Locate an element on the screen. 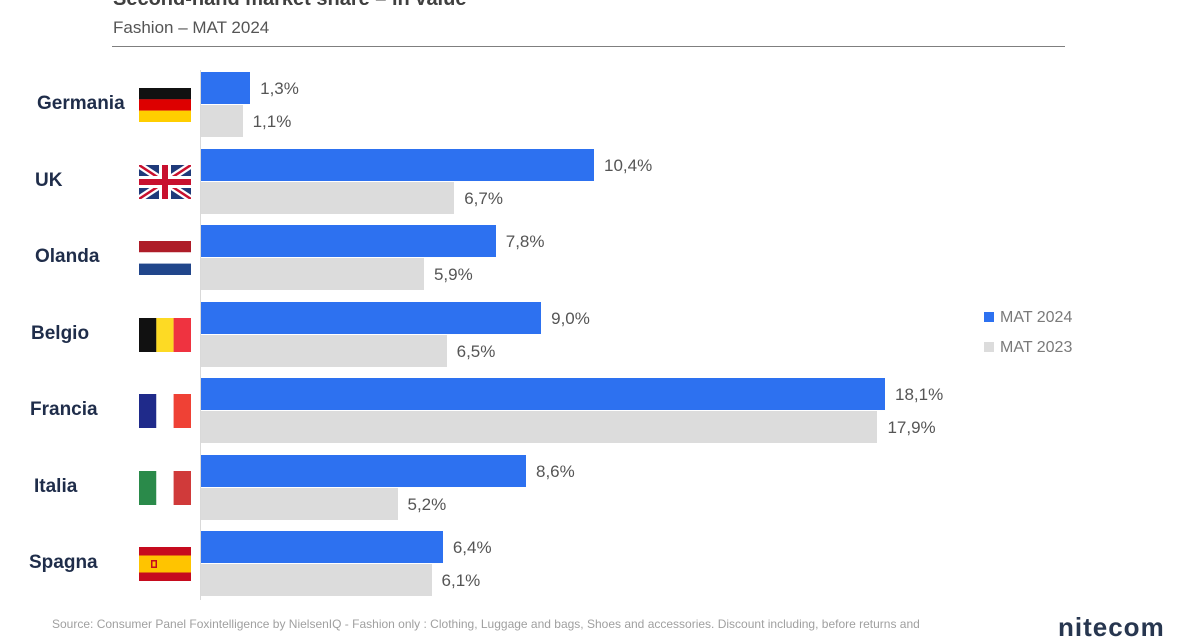 This screenshot has height=643, width=1200. value-label-mat-2023-olanda: 5,9% is located at coordinates (453, 274).